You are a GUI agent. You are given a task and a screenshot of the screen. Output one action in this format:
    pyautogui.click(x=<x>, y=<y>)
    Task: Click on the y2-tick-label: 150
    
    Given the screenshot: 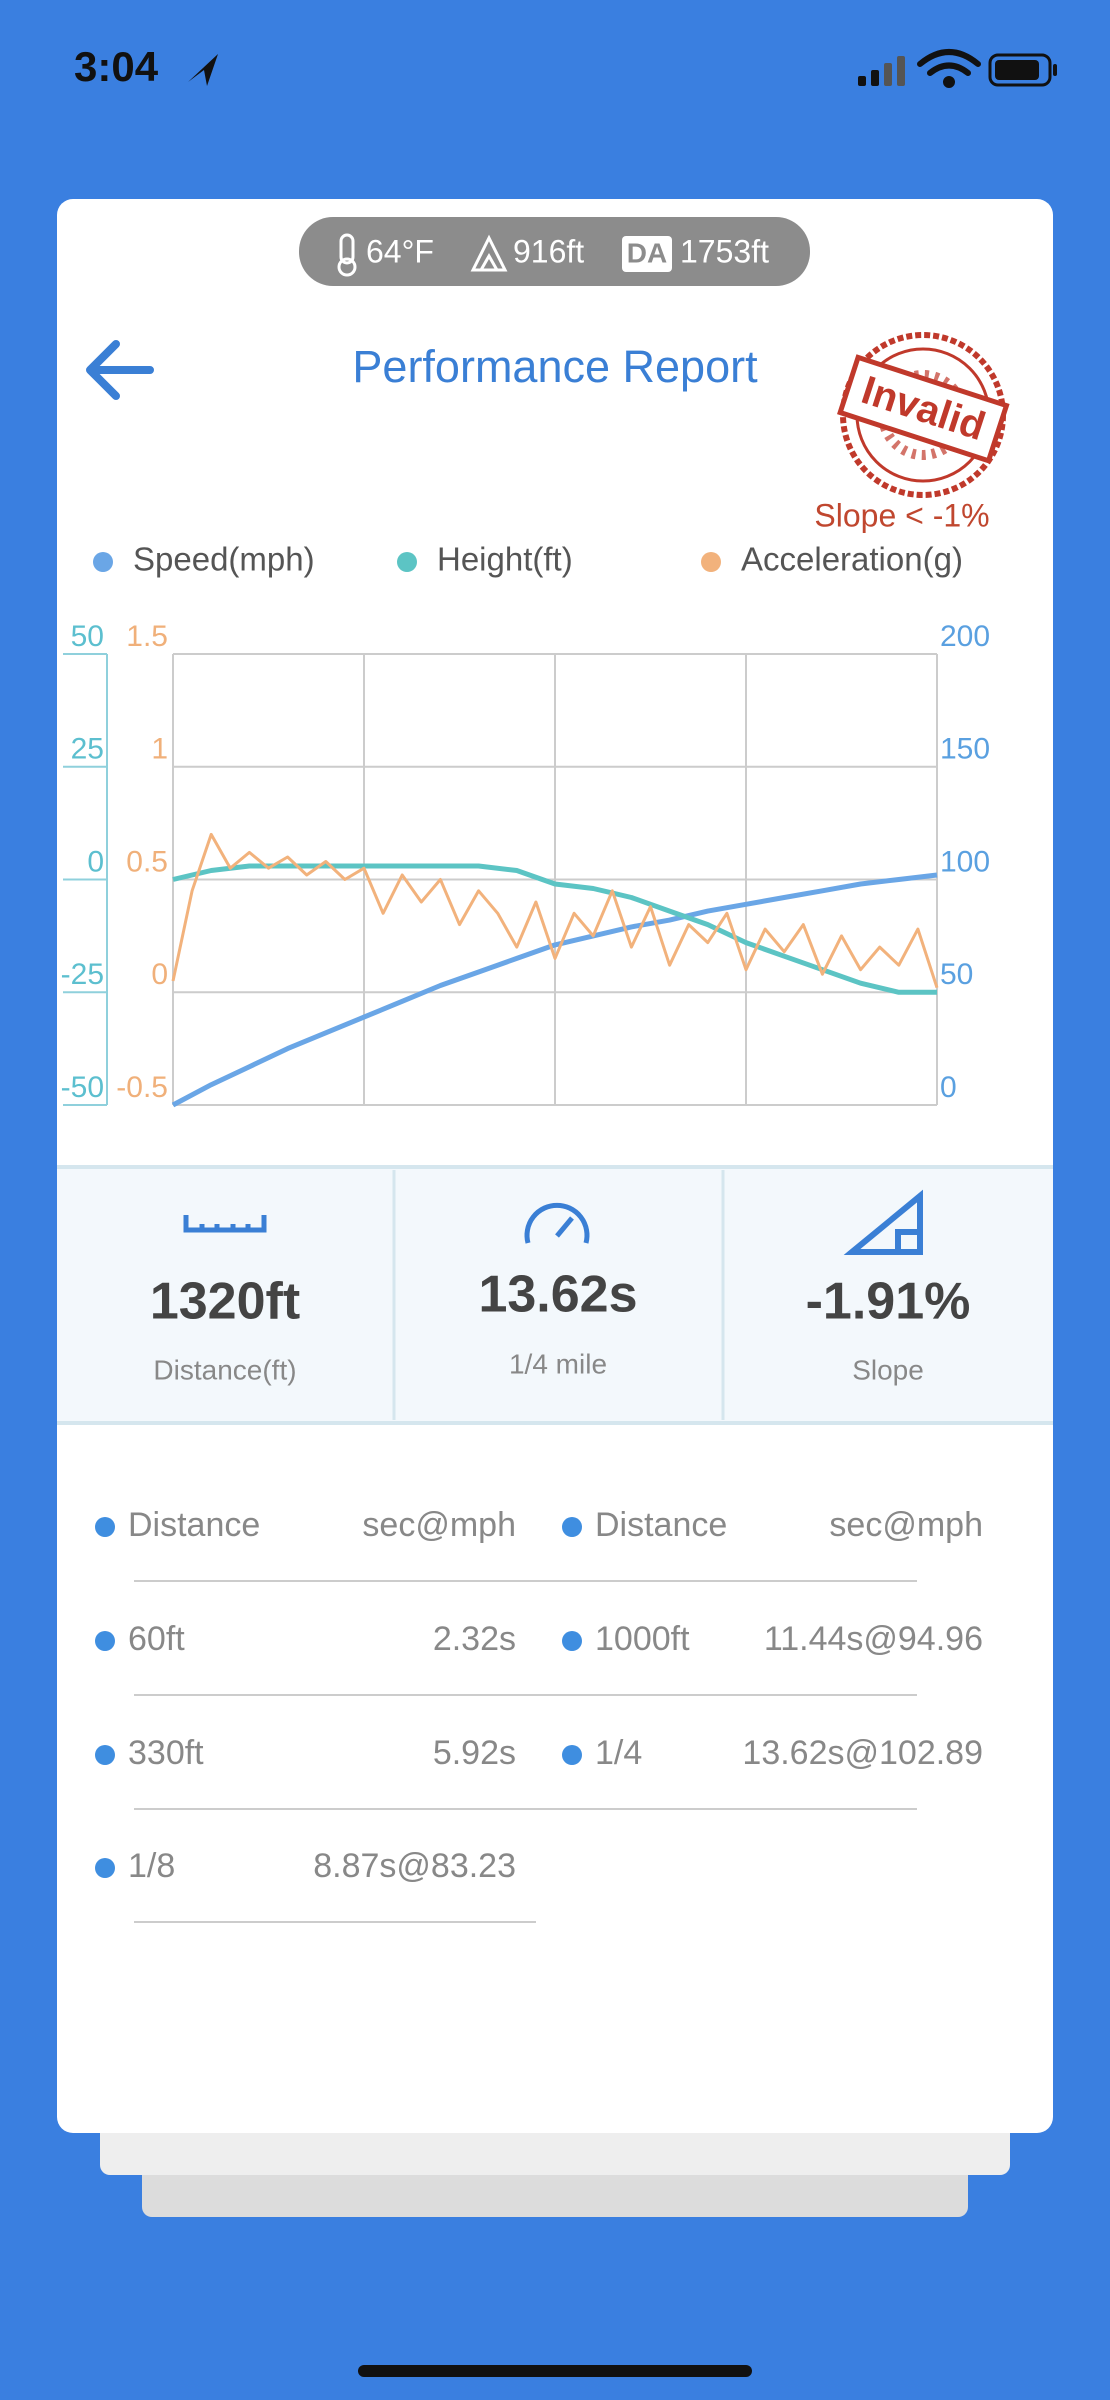 What is the action you would take?
    pyautogui.click(x=965, y=749)
    